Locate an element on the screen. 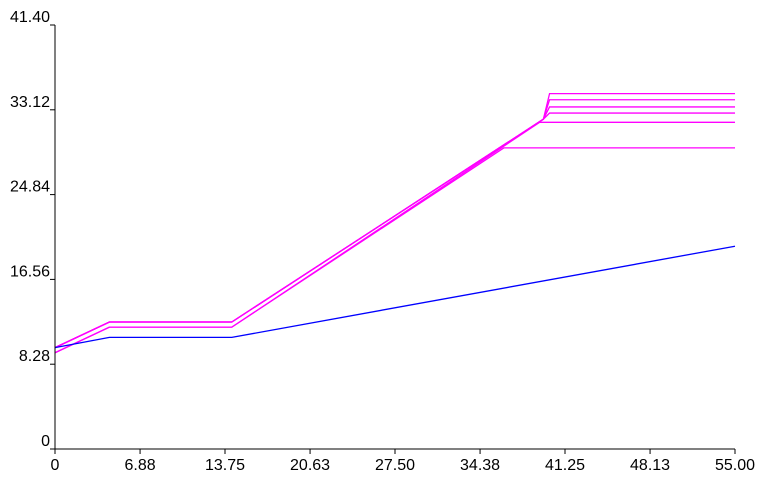  x-tick-label: 48.13 is located at coordinates (650, 465).